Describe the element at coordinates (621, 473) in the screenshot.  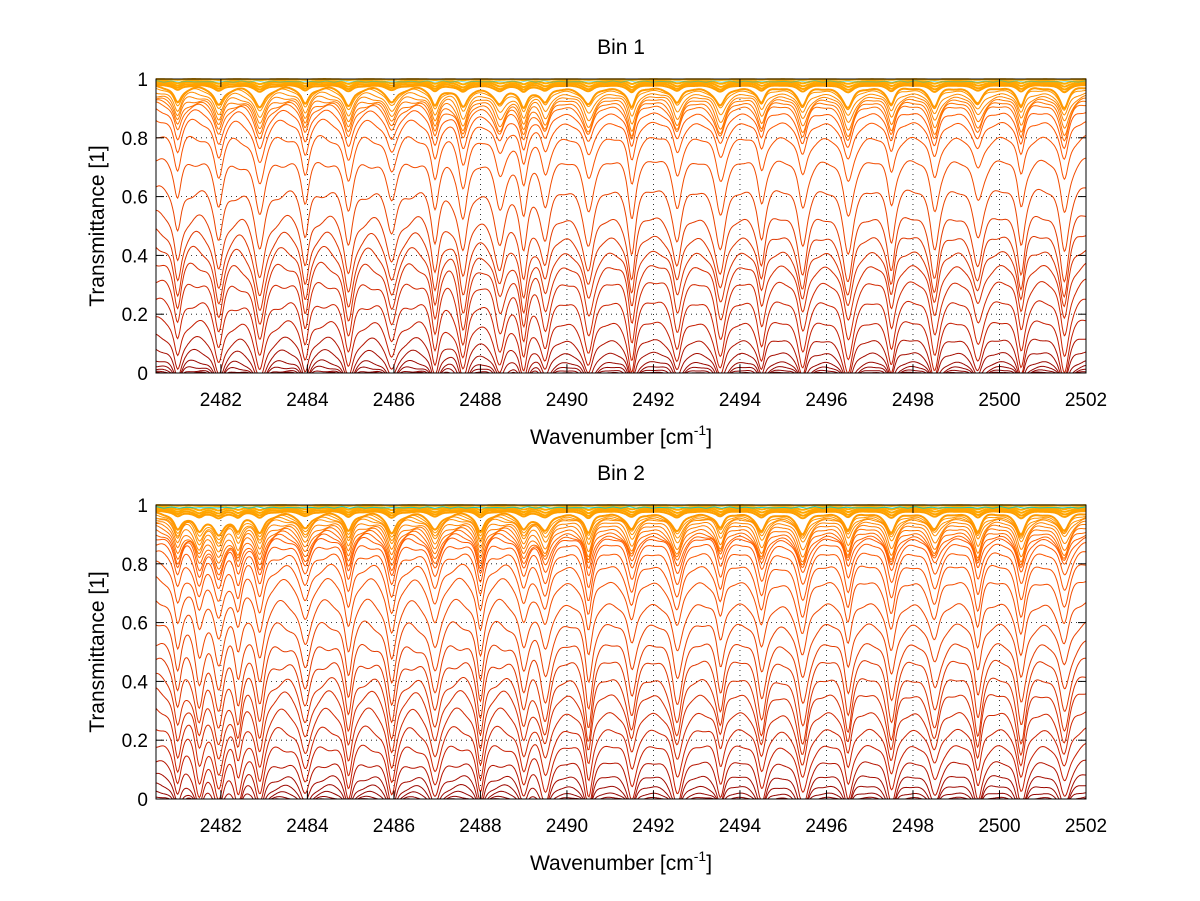
I see `chart-title: Bin 2` at that location.